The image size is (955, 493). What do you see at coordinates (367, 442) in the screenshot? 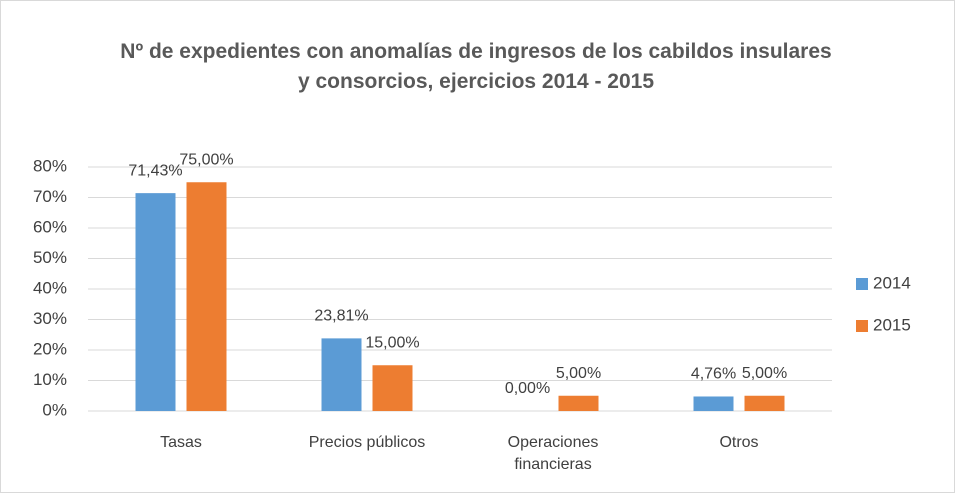
I see `x-tick-label: Precios públicos` at bounding box center [367, 442].